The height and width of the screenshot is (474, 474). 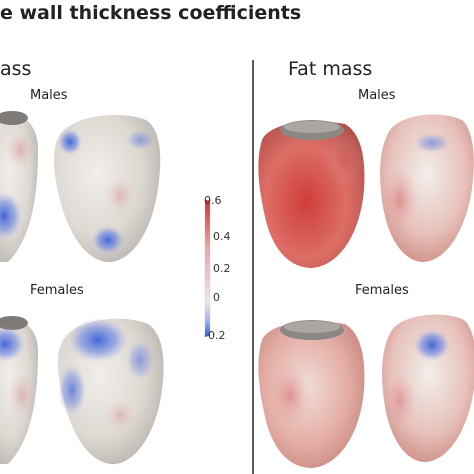 I want to click on colorbar-tick-0.6: 0.6, so click(x=213, y=200).